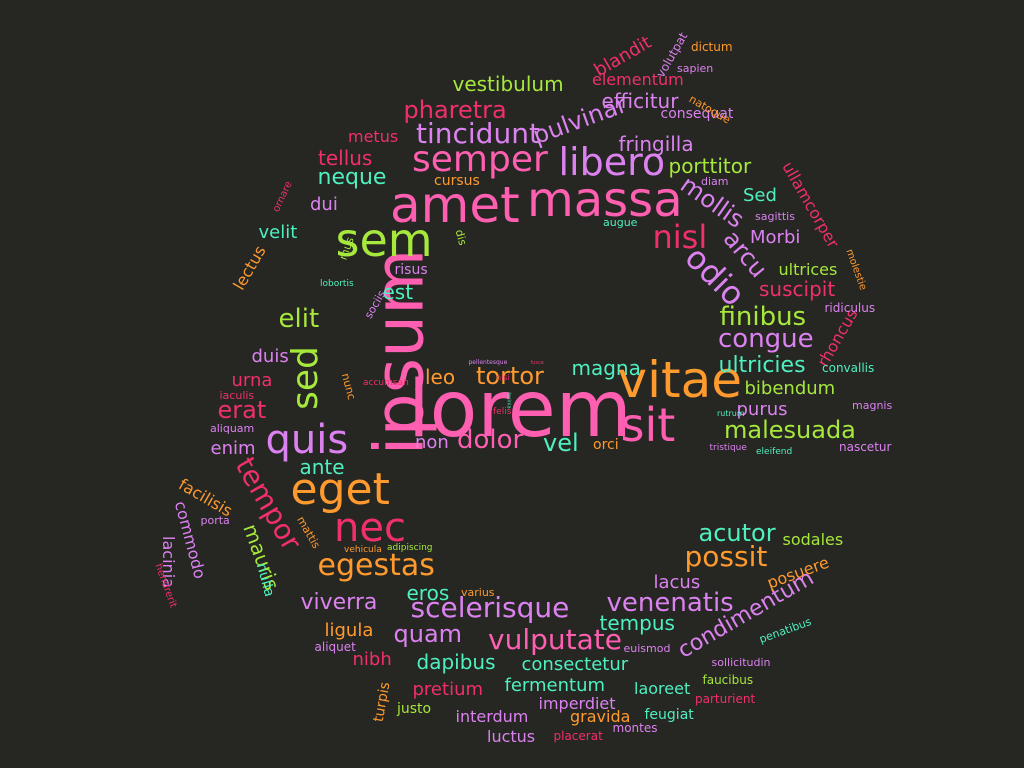 The width and height of the screenshot is (1024, 768). Describe the element at coordinates (252, 380) in the screenshot. I see `word-58: urna` at that location.